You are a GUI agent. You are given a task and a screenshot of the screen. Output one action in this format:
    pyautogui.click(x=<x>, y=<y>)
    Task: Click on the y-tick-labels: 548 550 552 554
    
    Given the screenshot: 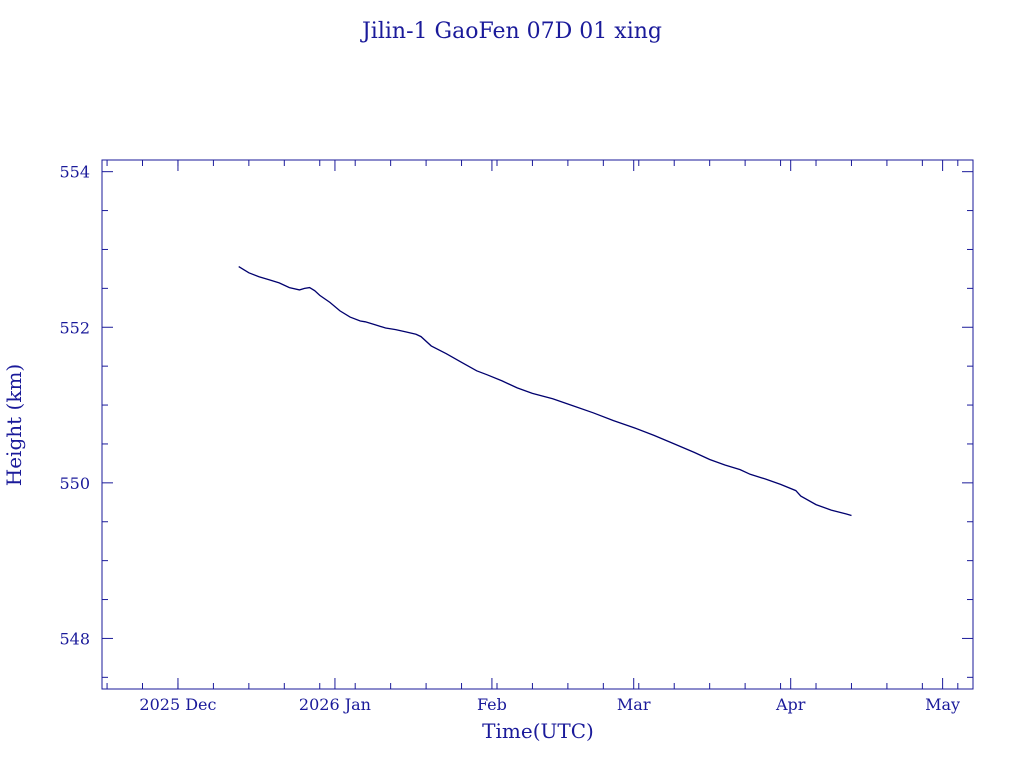 What is the action you would take?
    pyautogui.click(x=74, y=406)
    